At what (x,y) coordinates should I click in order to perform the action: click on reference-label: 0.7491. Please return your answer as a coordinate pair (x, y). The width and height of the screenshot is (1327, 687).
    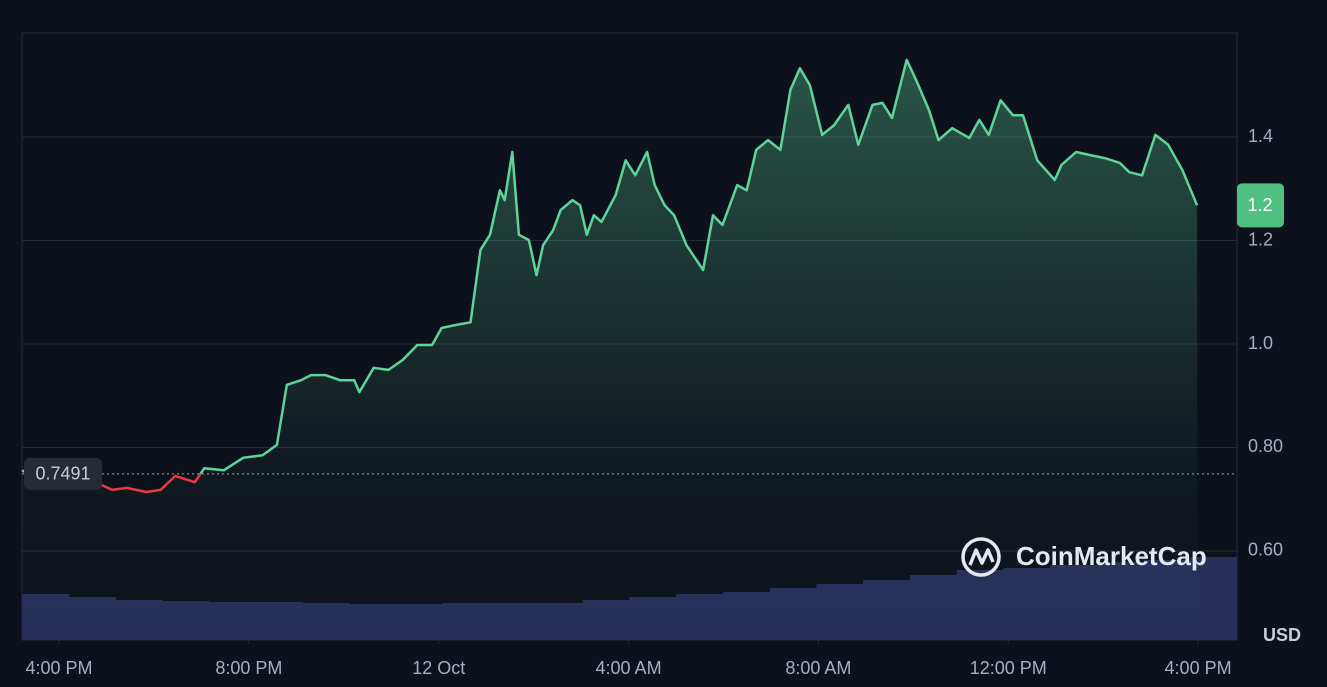
    Looking at the image, I should click on (62, 474).